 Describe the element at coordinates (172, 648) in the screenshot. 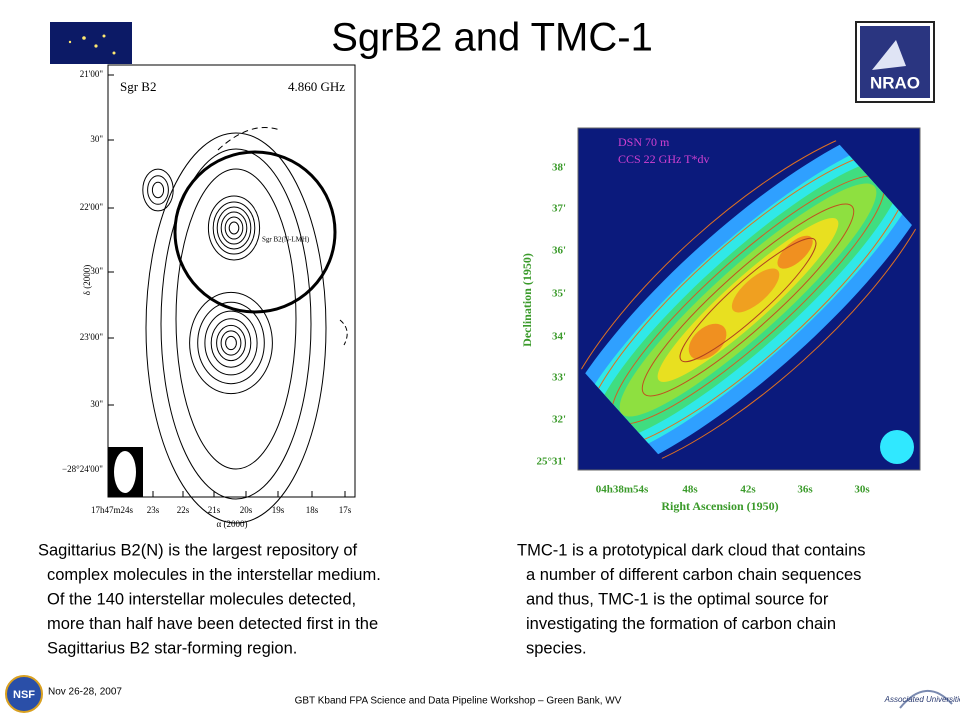

I see `left-paragraph-line: Sagittarius B2 star-forming region.` at that location.